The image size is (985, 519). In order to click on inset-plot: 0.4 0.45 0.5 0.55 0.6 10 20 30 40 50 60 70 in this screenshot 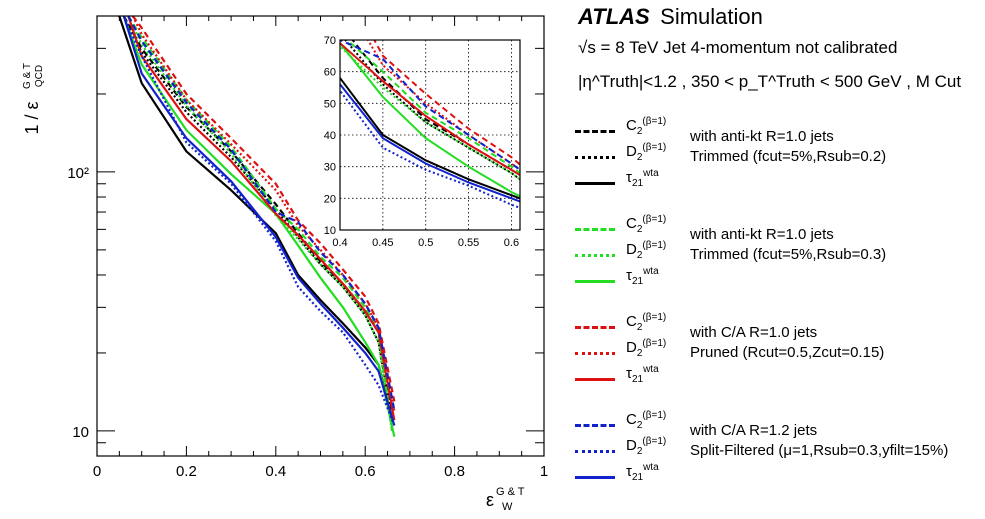, I will do `click(422, 142)`.